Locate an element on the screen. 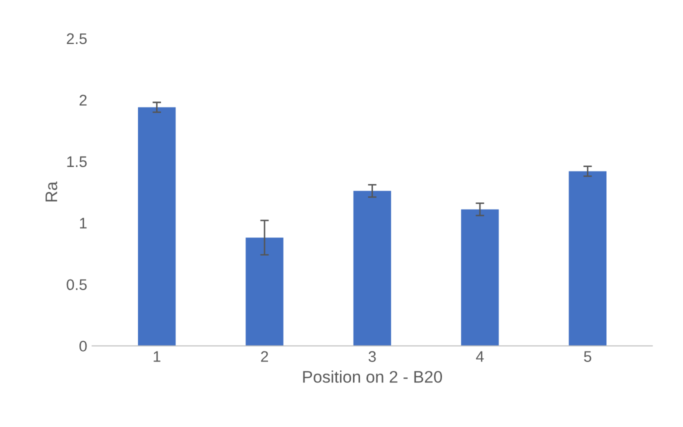 The height and width of the screenshot is (427, 683). y-tick-label: 1.5 is located at coordinates (77, 162).